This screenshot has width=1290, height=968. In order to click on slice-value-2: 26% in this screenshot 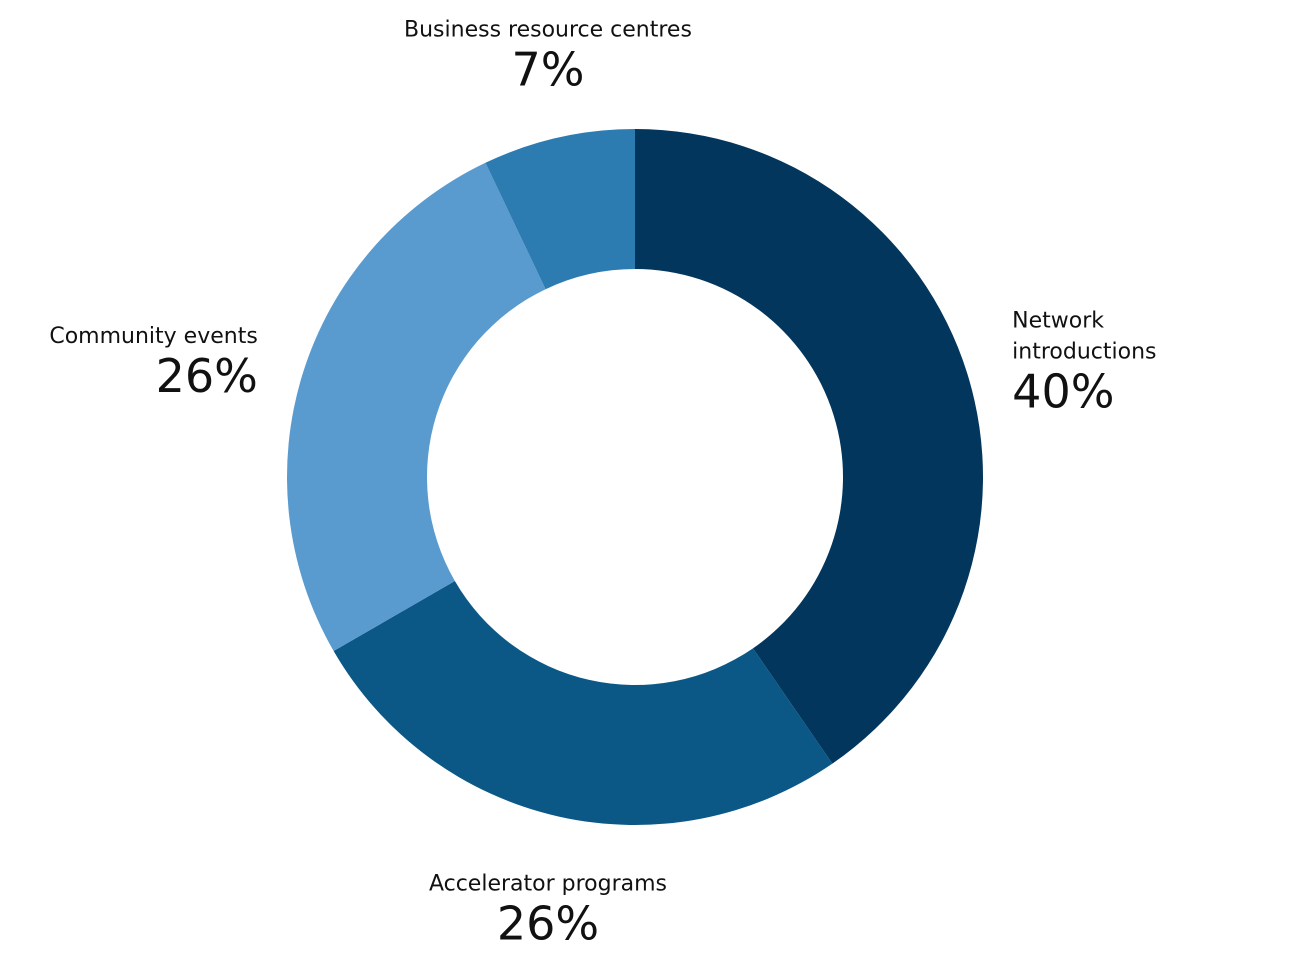, I will do `click(207, 376)`.